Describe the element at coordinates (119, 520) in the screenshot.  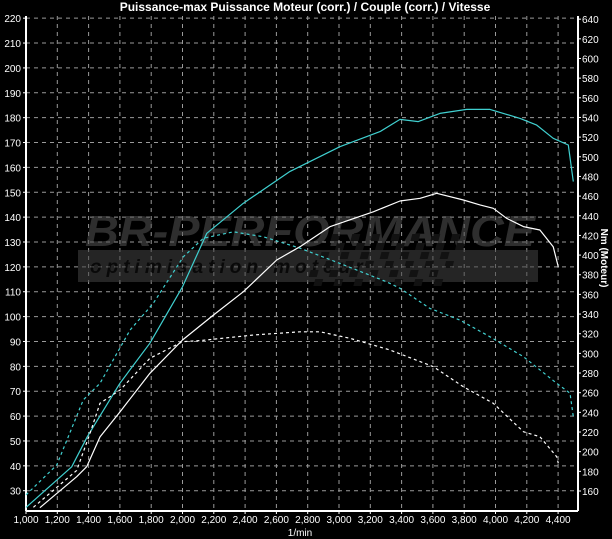
I see `x-tick-label: 1,600` at that location.